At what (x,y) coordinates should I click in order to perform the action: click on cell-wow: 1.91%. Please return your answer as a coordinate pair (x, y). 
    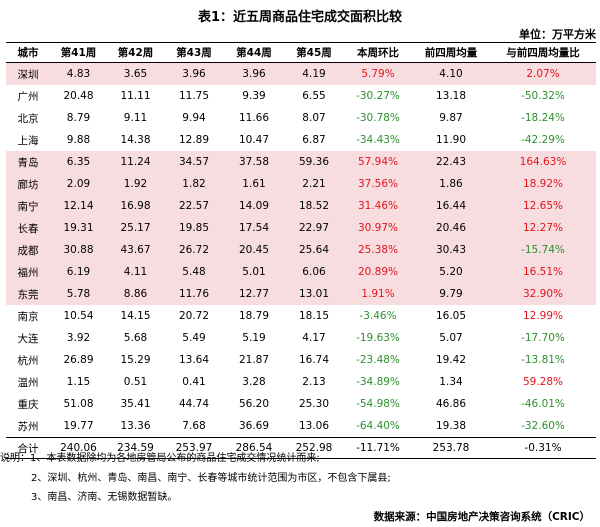
    Looking at the image, I should click on (378, 294).